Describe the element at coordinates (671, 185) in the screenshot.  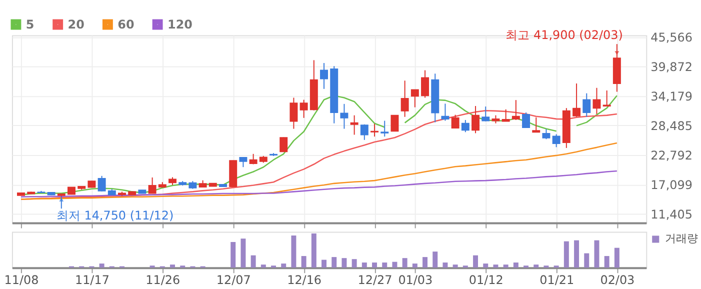
I see `y-tick-label: 17,099` at that location.